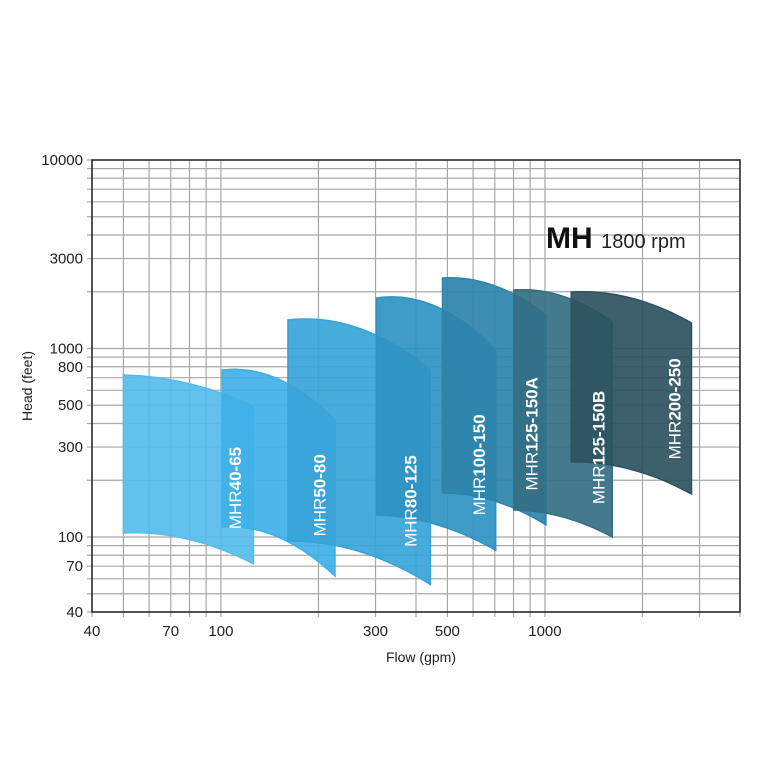  What do you see at coordinates (410, 481) in the screenshot?
I see `pump-label-model: 80-125` at bounding box center [410, 481].